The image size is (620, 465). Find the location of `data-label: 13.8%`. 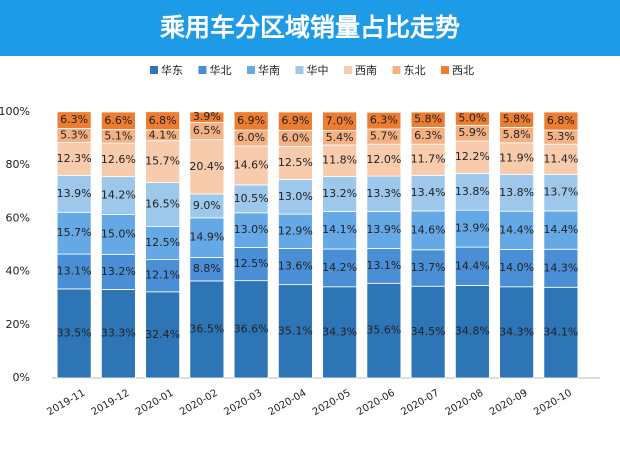

data-label: 13.8% is located at coordinates (472, 191).